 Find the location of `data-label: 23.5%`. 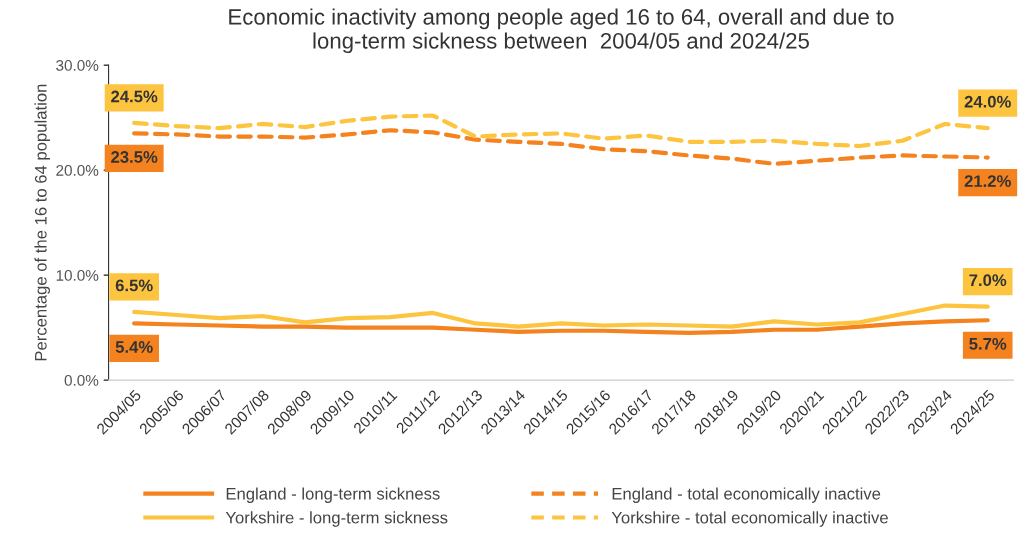

data-label: 23.5% is located at coordinates (134, 157).